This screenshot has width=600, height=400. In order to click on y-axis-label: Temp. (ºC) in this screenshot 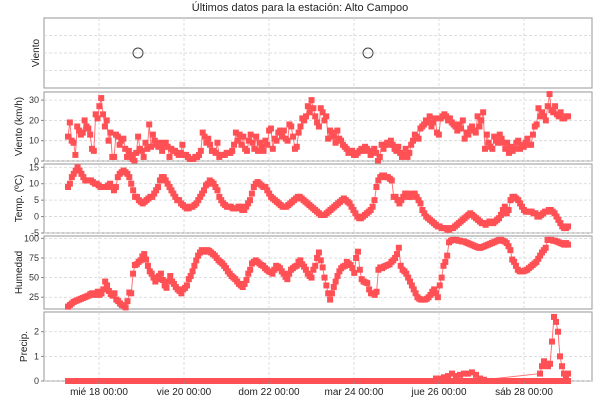, I will do `click(19, 199)`.